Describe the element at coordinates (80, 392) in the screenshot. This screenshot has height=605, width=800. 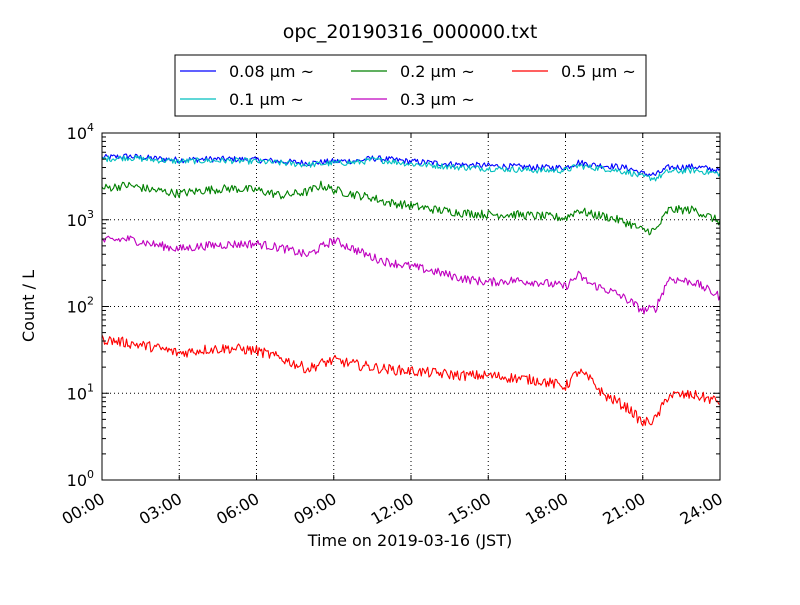
I see `y-tick-label: 10¹` at that location.